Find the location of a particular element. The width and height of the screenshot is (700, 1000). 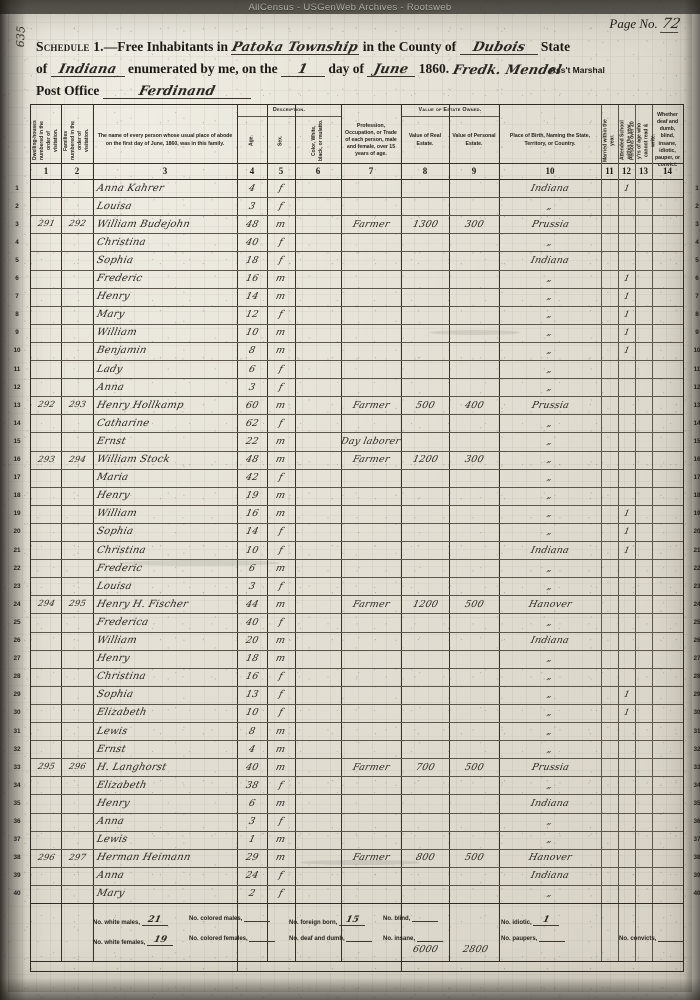

day-field: 1 is located at coordinates (302, 68).